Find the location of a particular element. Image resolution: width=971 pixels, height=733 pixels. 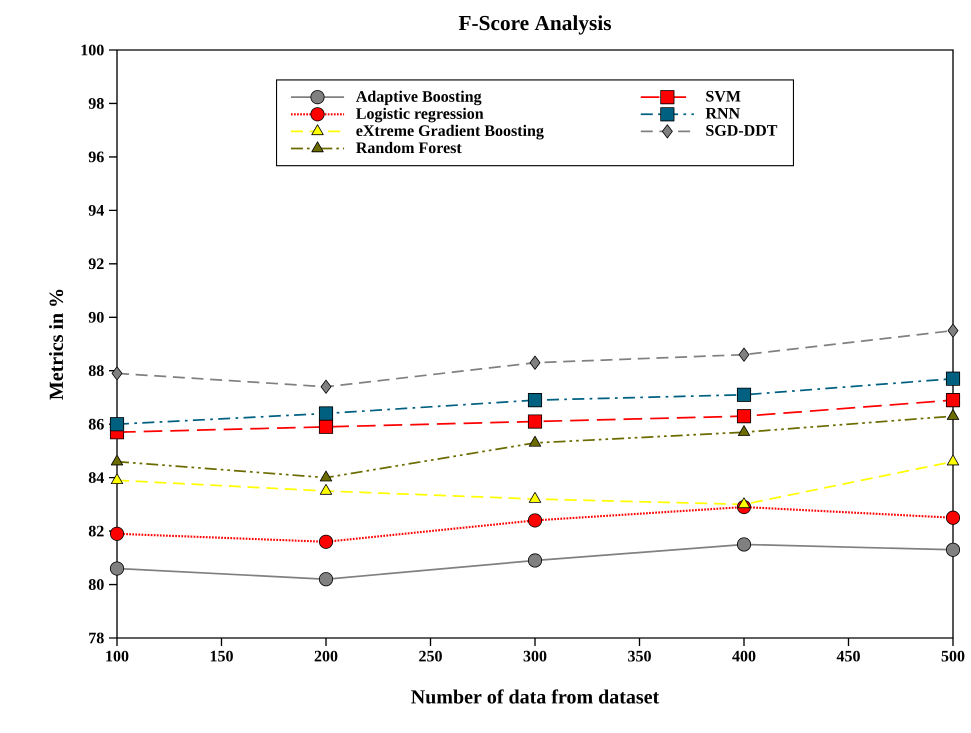

x-tick-label: 400 is located at coordinates (744, 656).